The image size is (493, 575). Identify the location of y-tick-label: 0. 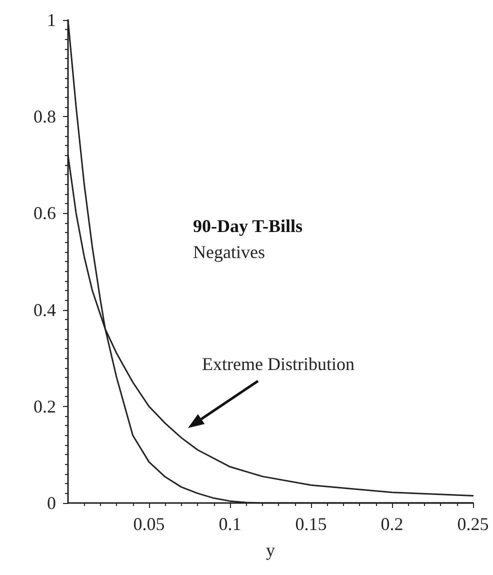
(51, 503).